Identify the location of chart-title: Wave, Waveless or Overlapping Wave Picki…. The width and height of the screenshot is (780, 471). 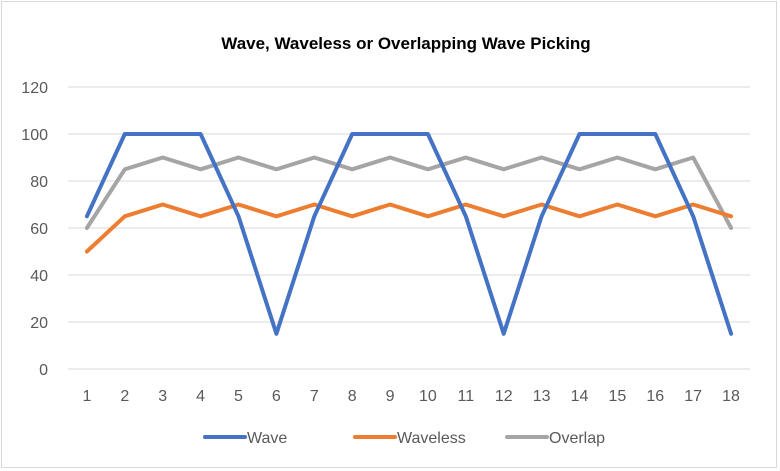
(405, 43).